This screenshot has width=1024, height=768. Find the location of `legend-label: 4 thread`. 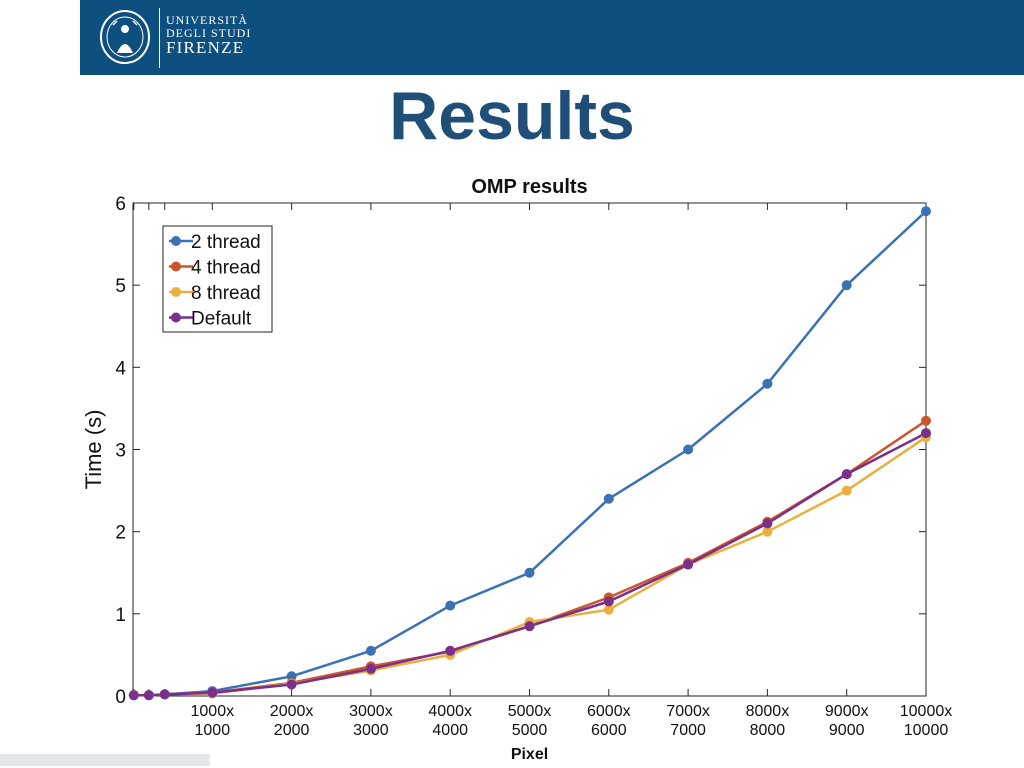

legend-label: 4 thread is located at coordinates (226, 268).